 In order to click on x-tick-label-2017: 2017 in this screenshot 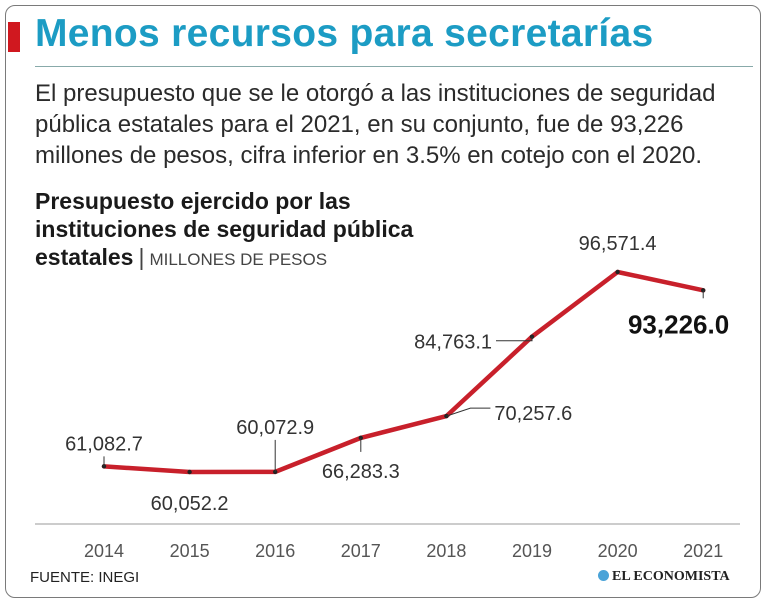, I will do `click(361, 551)`.